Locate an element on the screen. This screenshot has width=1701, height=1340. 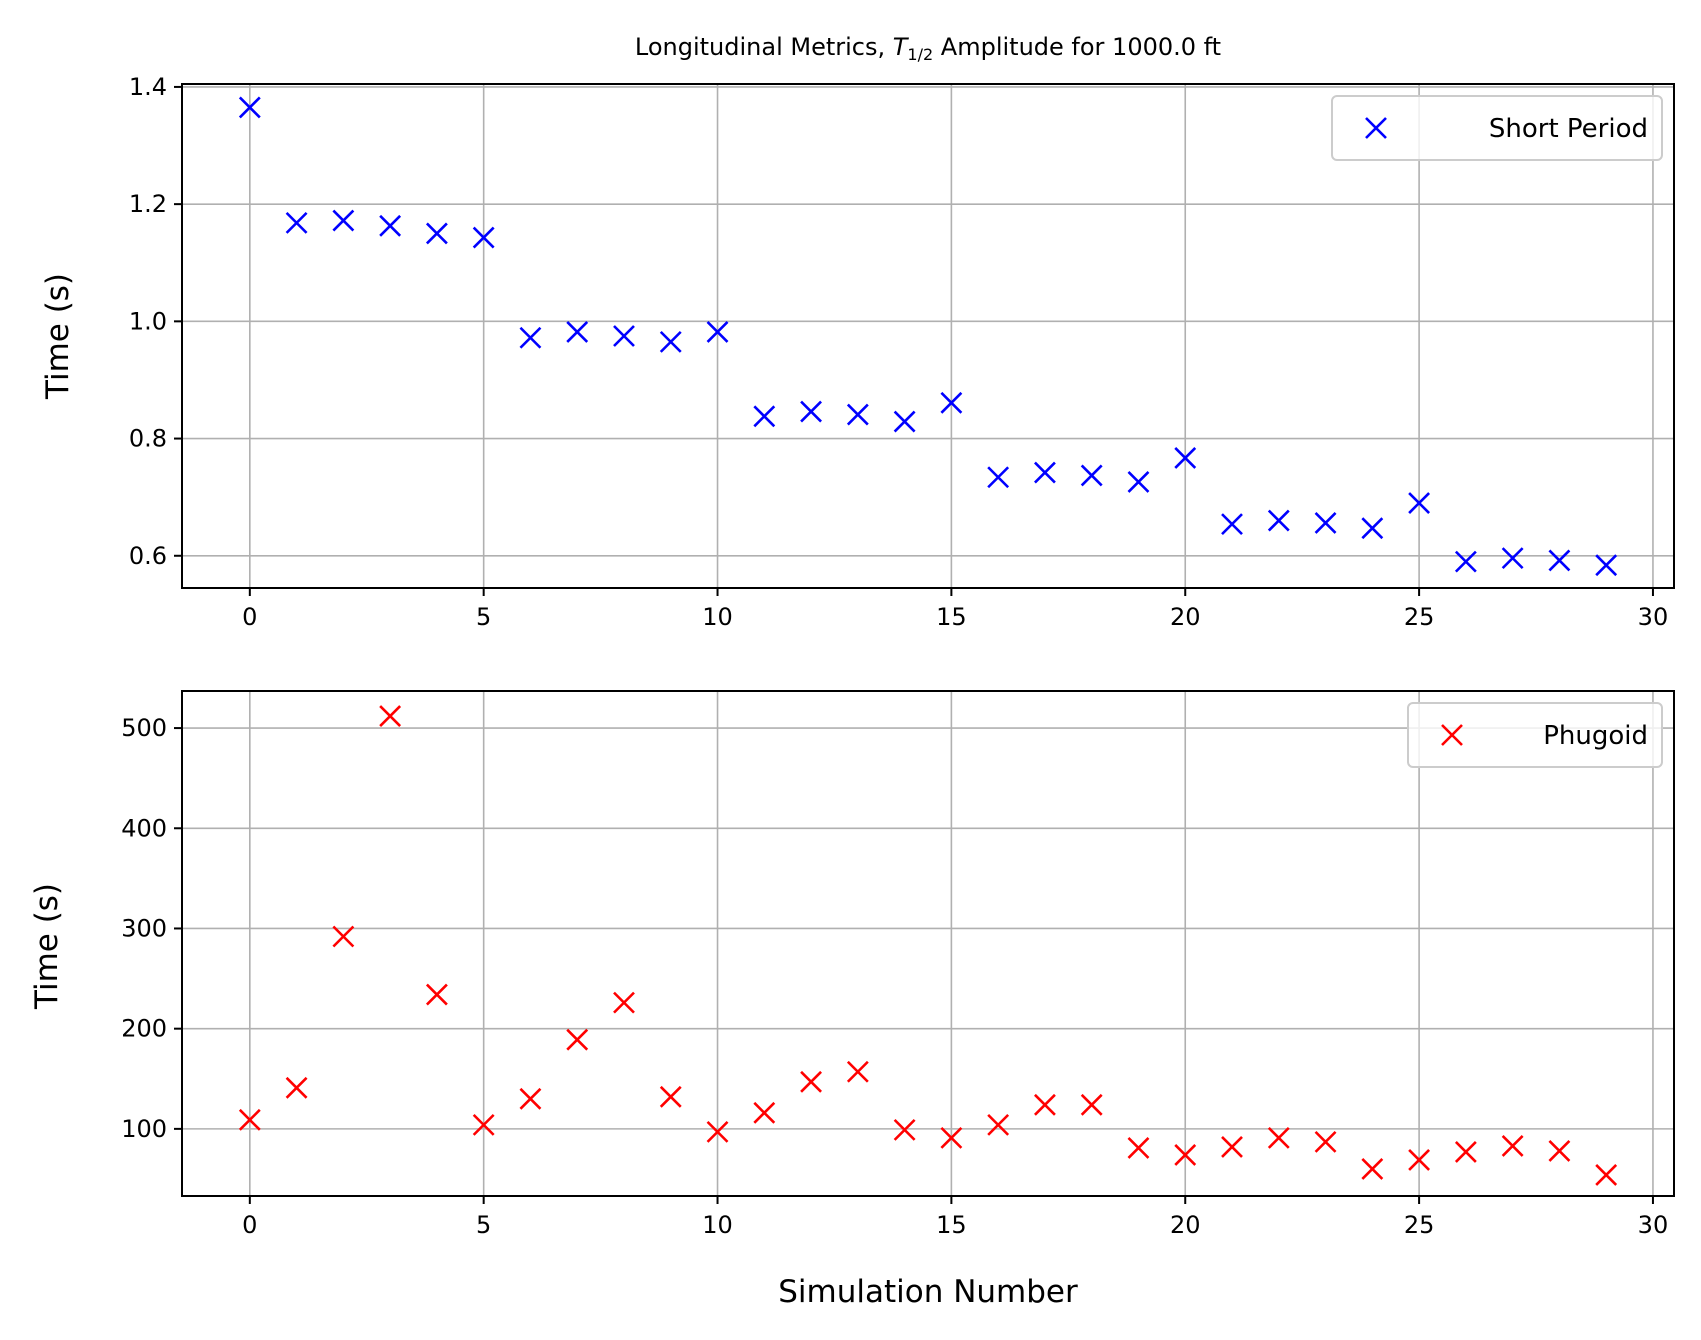
bottom-y-axis-label: Time (s) is located at coordinates (47, 946).